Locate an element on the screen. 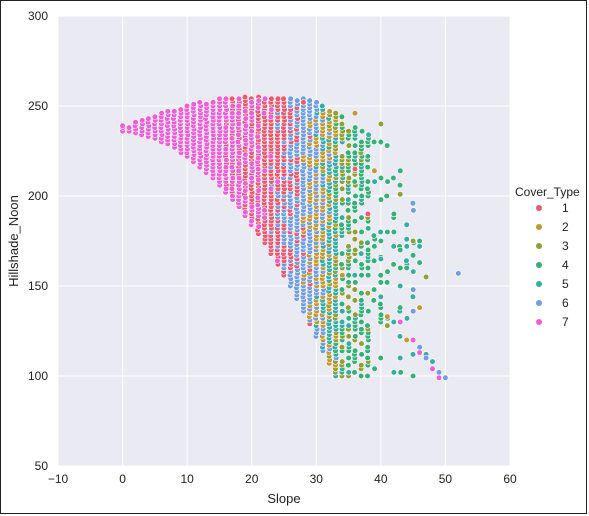 This screenshot has height=516, width=589. x-tick-label: 10 is located at coordinates (187, 479).